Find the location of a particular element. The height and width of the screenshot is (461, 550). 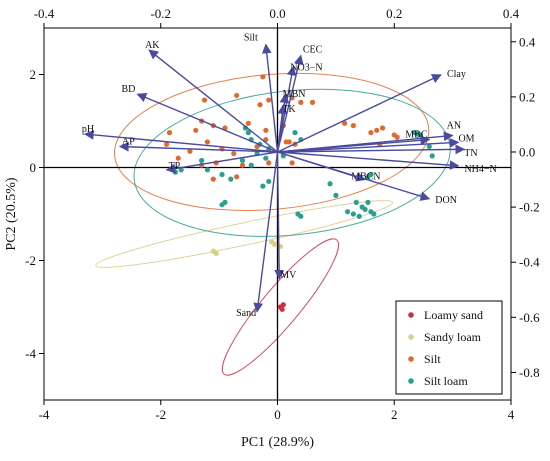

loading-vector-an is located at coordinates (365, 142).